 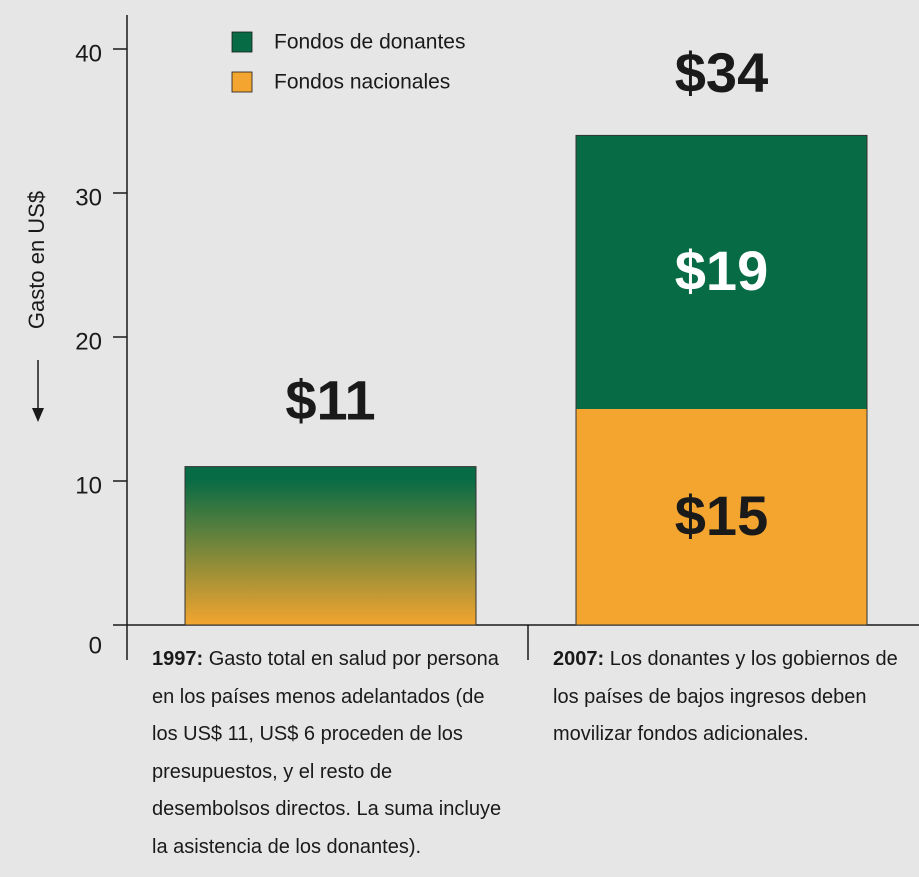 I want to click on bar-total, so click(x=330, y=546).